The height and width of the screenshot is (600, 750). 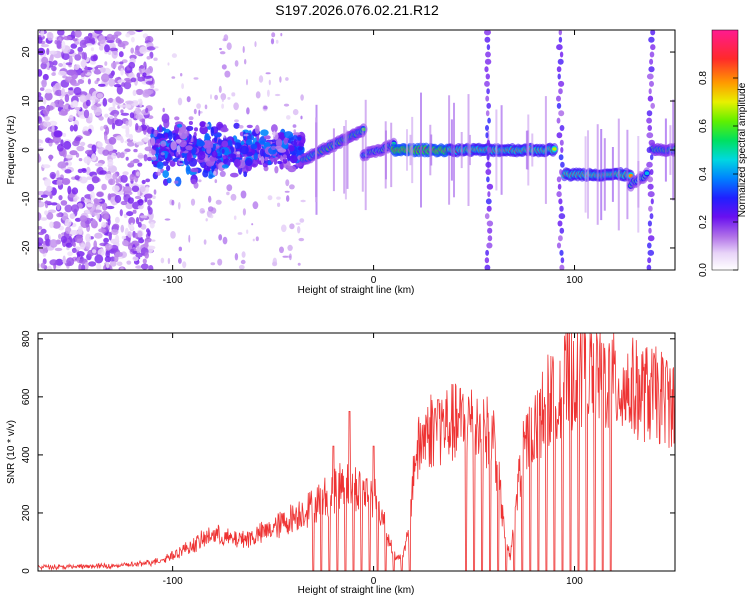 What do you see at coordinates (703, 270) in the screenshot?
I see `colorbar-tick-label: 0.0` at bounding box center [703, 270].